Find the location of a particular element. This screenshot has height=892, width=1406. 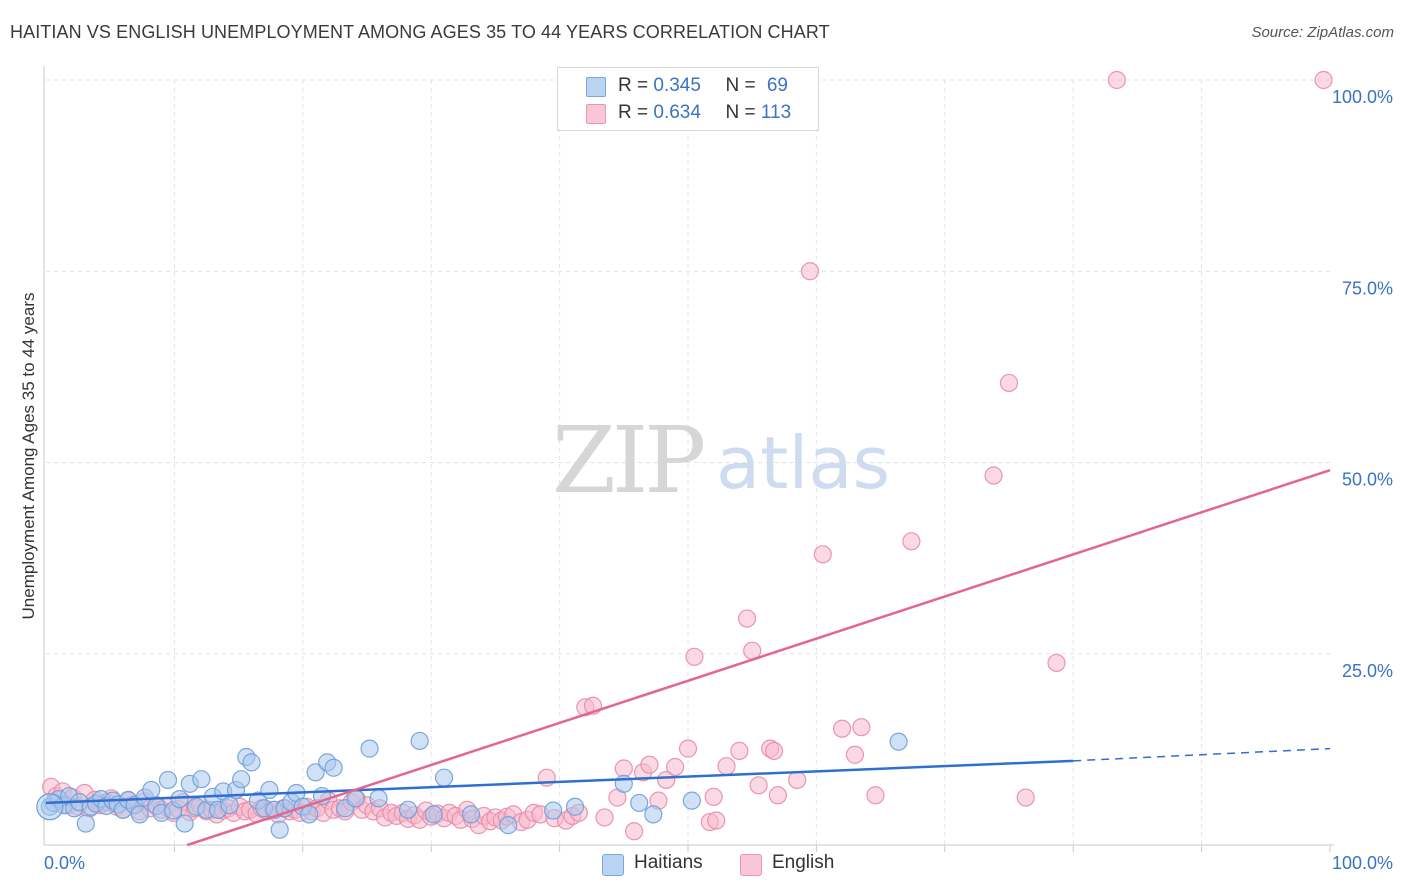

watermark: ZIP atlas is located at coordinates (721, 460).